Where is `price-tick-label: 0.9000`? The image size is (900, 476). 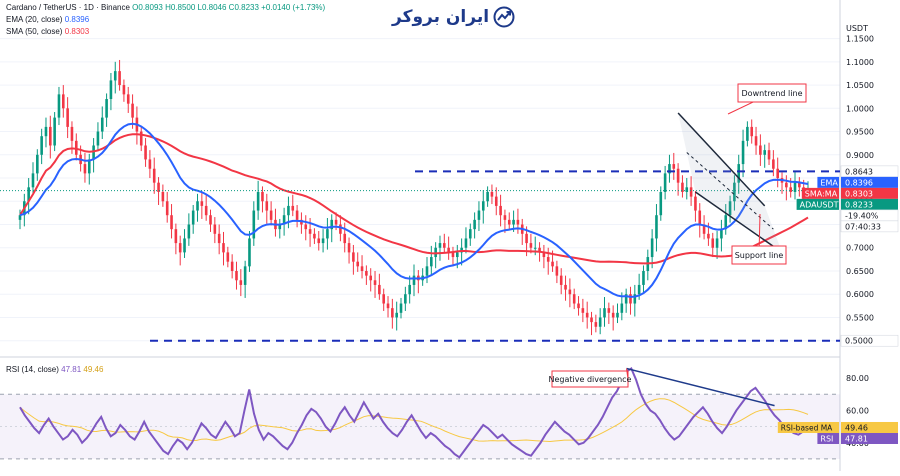
price-tick-label: 0.9000 is located at coordinates (860, 155).